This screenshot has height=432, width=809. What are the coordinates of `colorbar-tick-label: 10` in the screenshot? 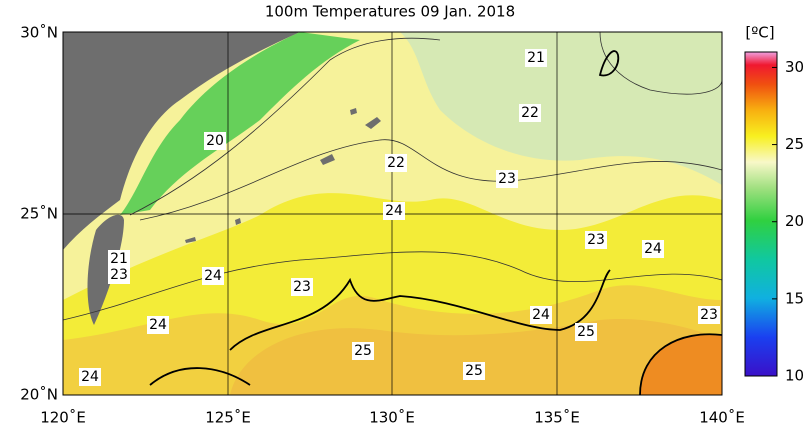 It's located at (794, 376).